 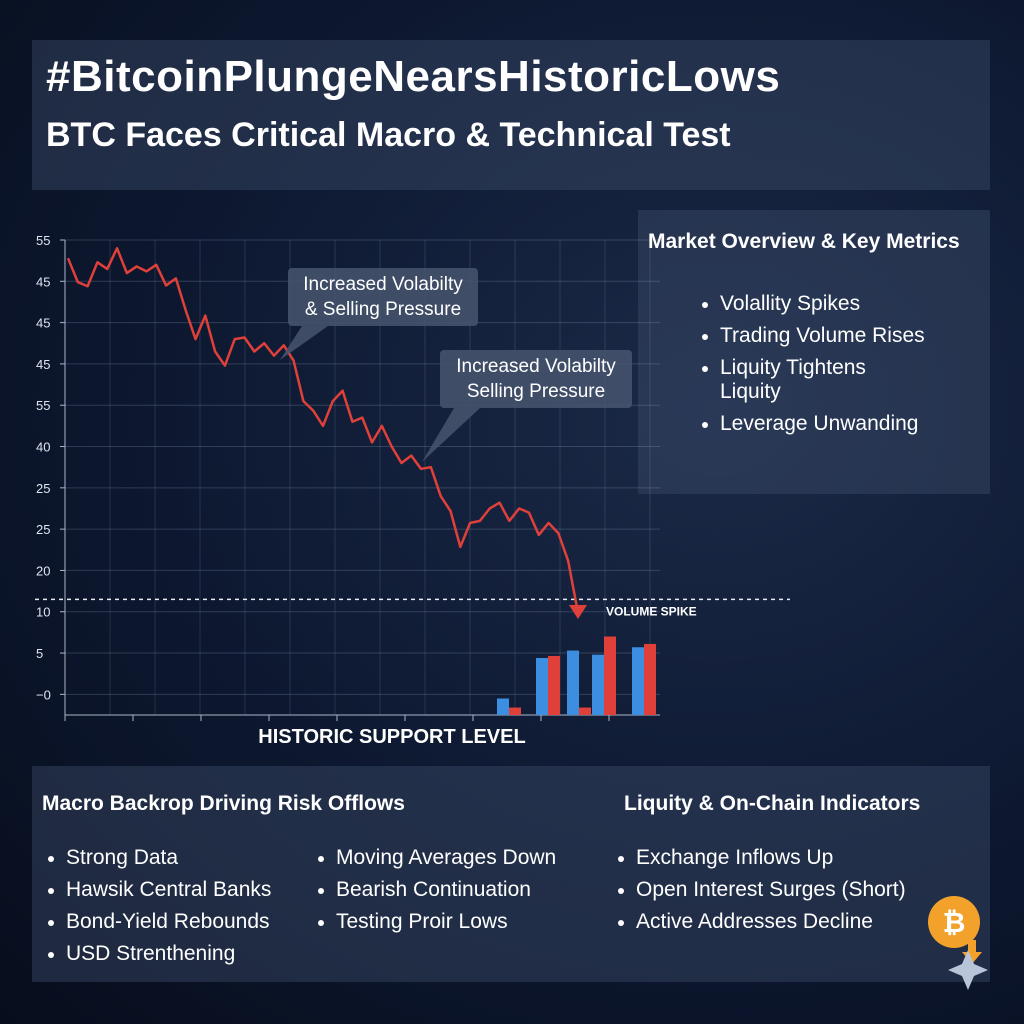 I want to click on list-item: Open Interest Surges (Short), so click(x=761, y=890).